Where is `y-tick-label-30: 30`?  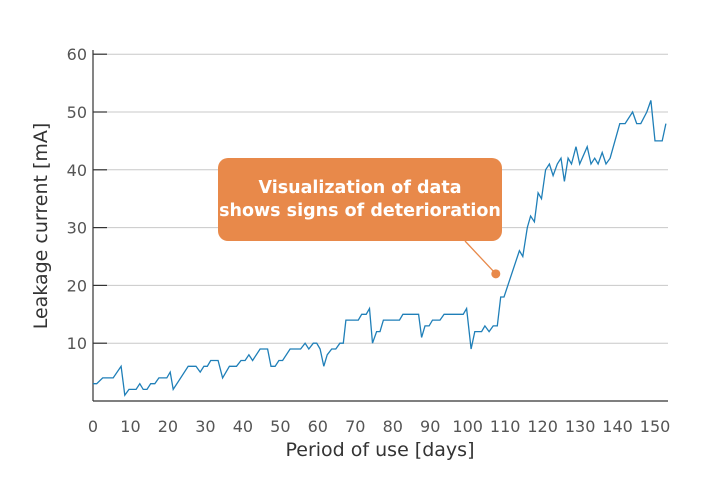
y-tick-label-30: 30 is located at coordinates (77, 228).